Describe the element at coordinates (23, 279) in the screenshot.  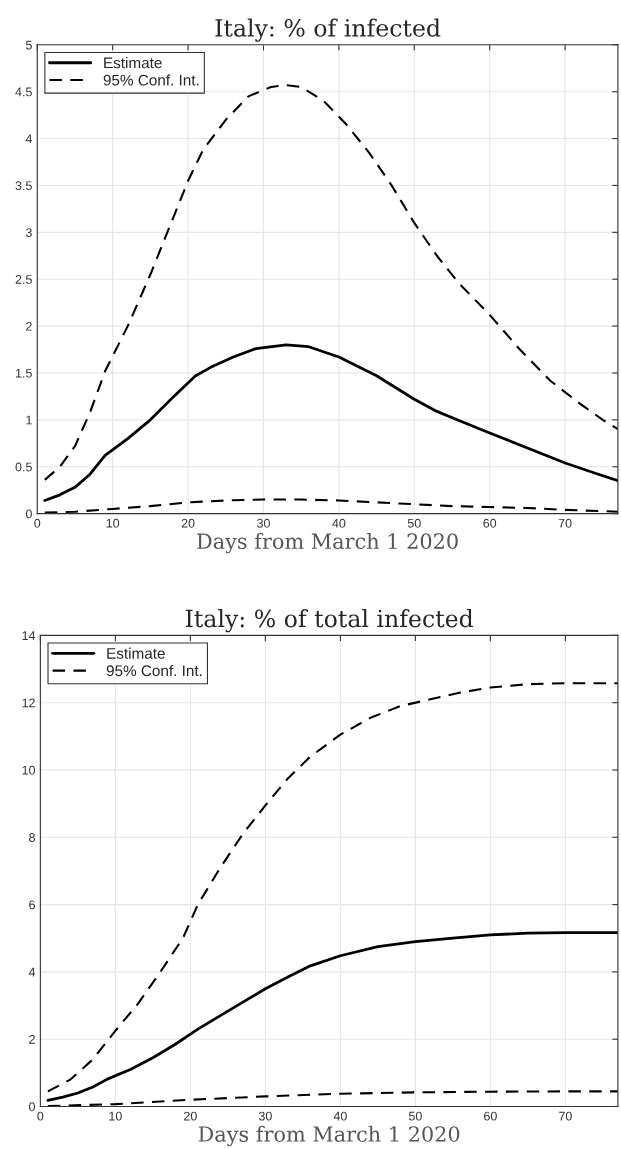
I see `y-tick-label: 2.5` at that location.